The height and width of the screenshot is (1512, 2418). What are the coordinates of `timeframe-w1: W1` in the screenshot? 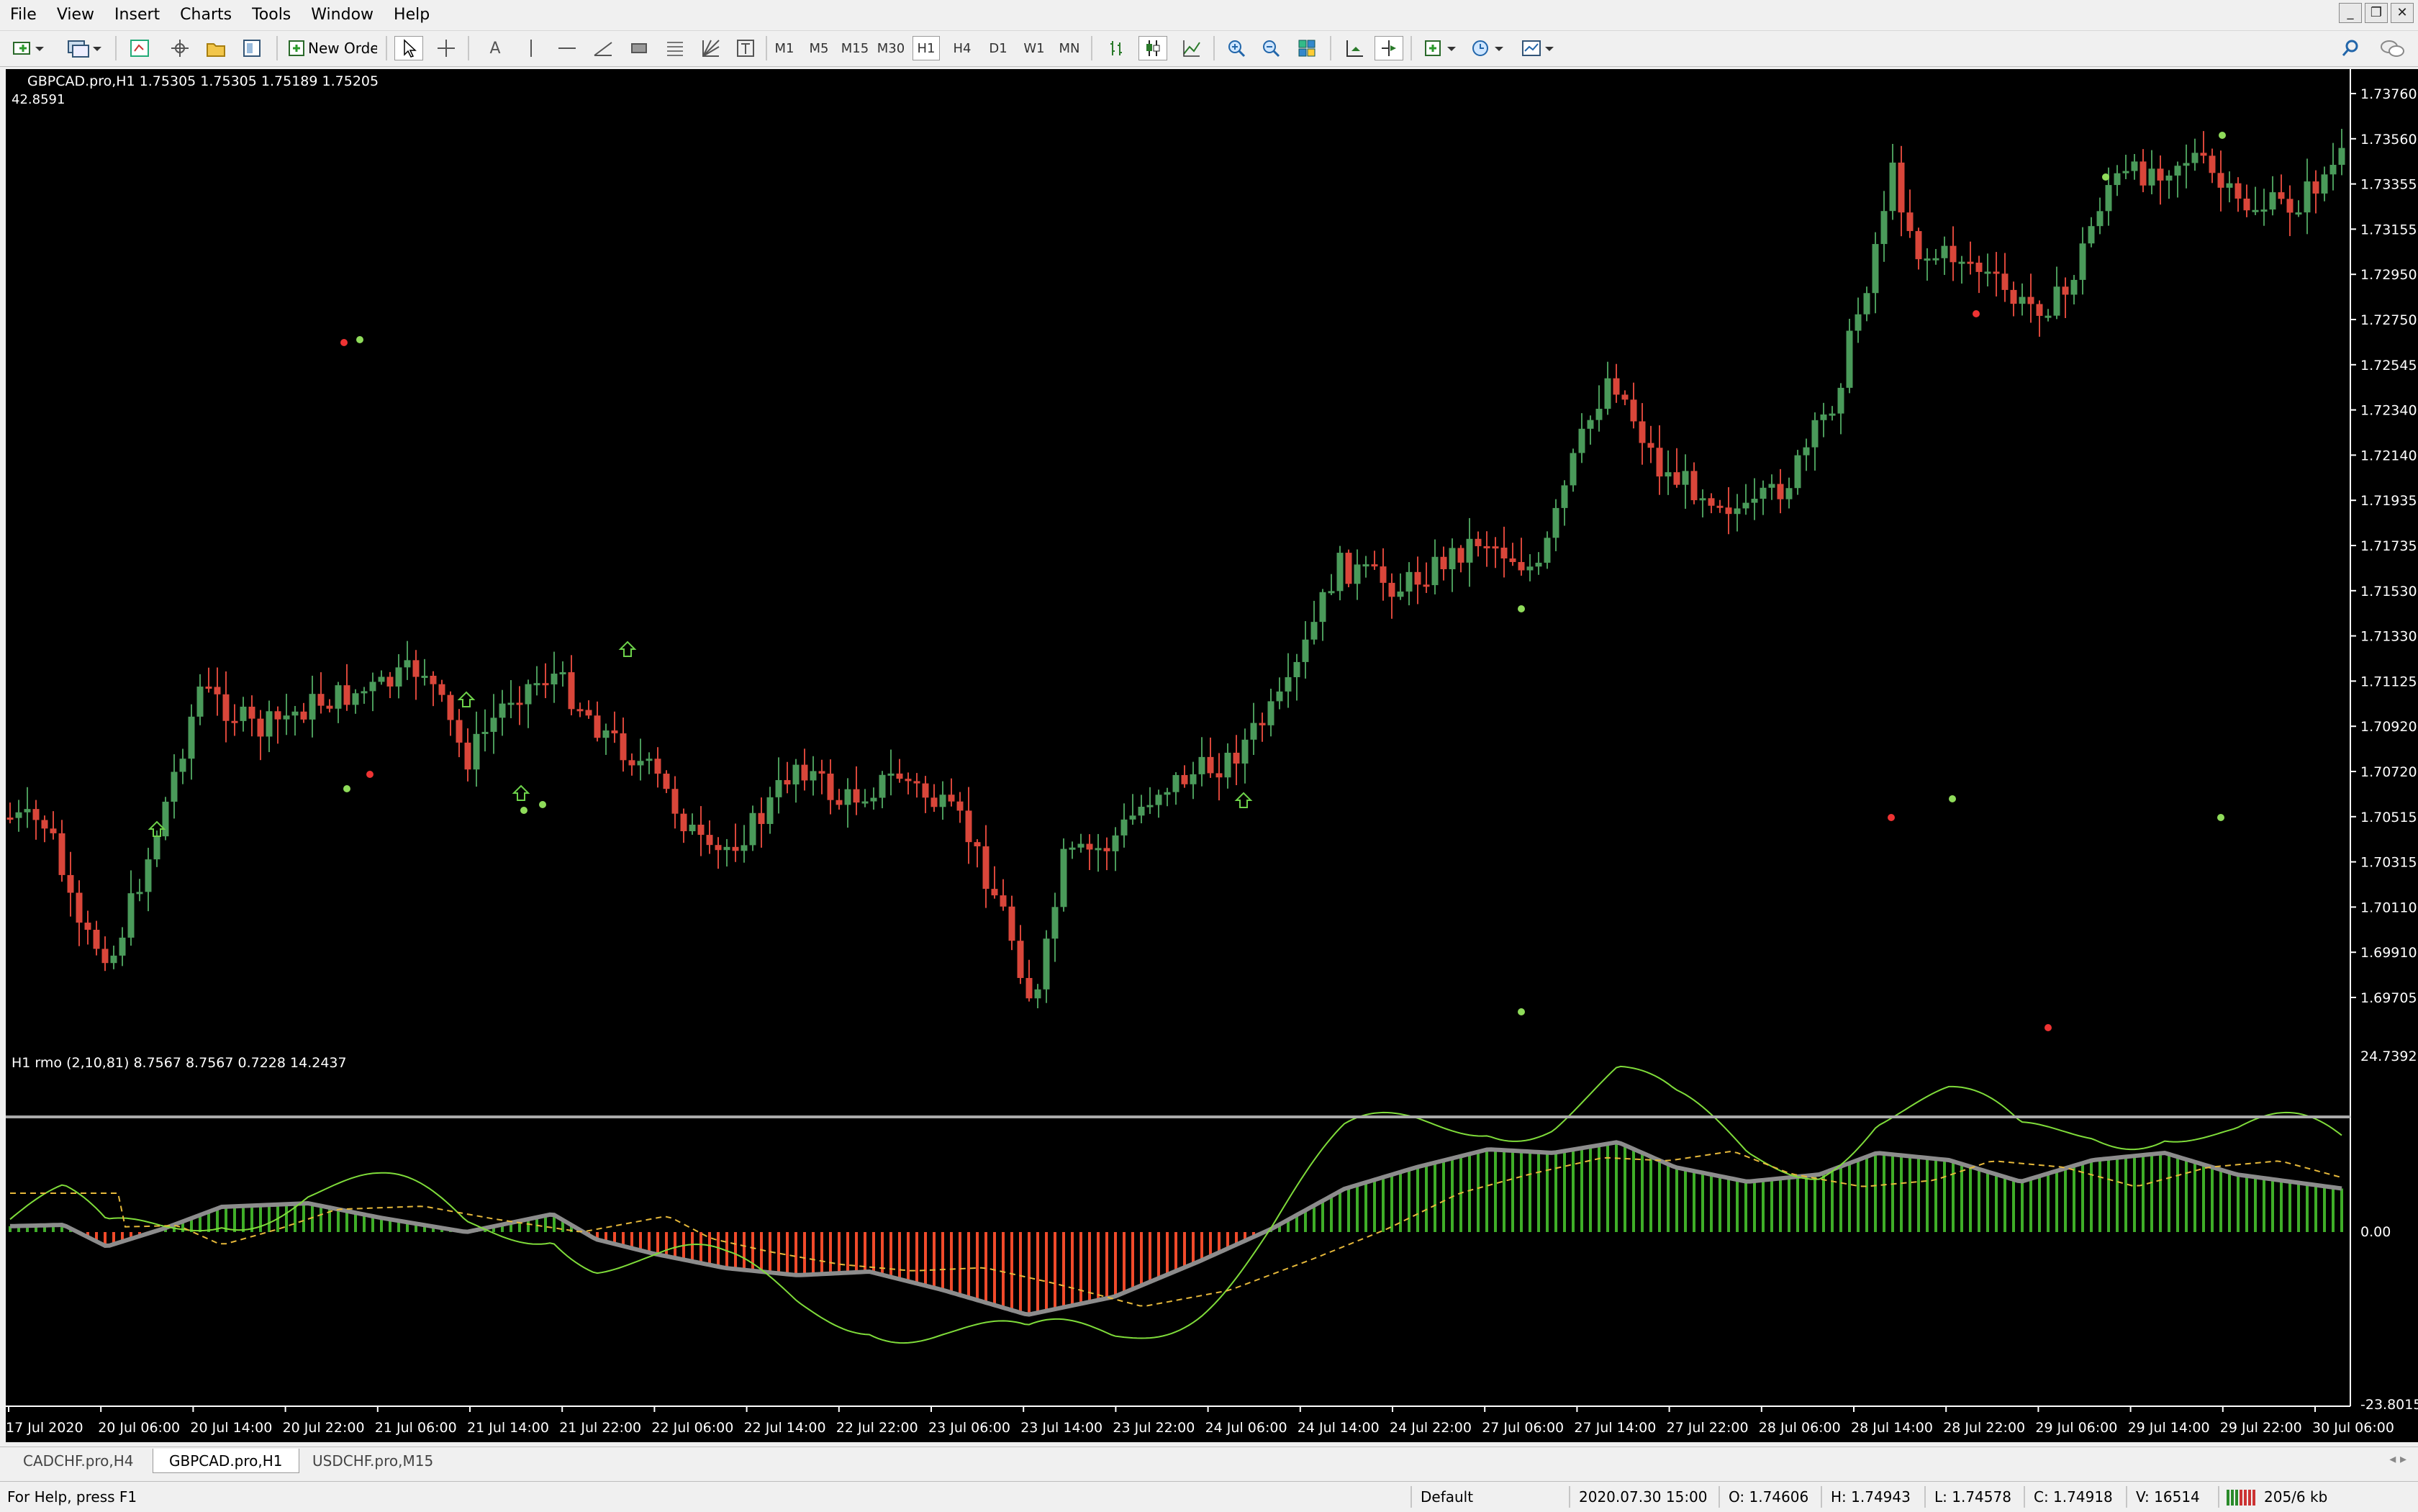 It's located at (1034, 48).